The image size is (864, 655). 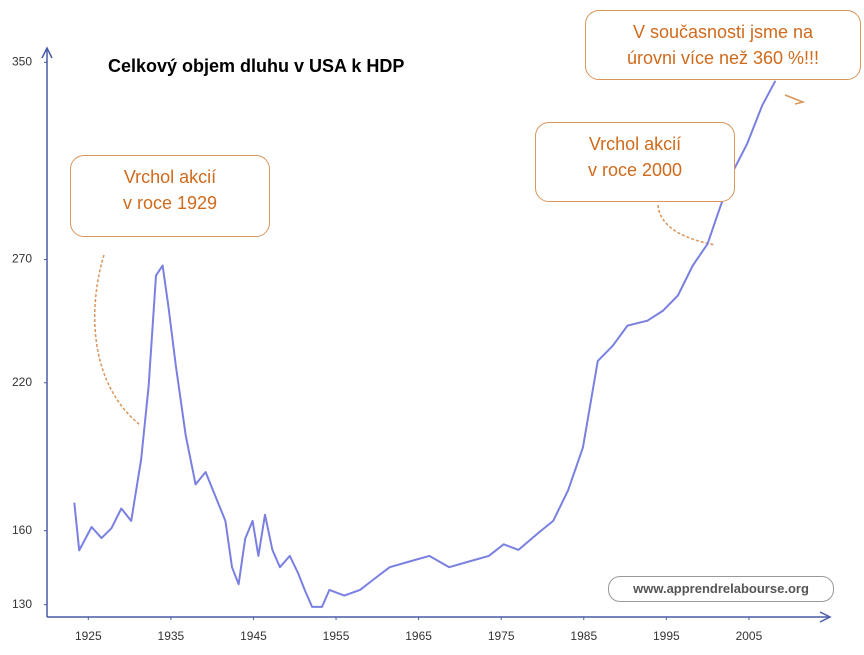 What do you see at coordinates (635, 170) in the screenshot?
I see `callout-text: v roce 2000` at bounding box center [635, 170].